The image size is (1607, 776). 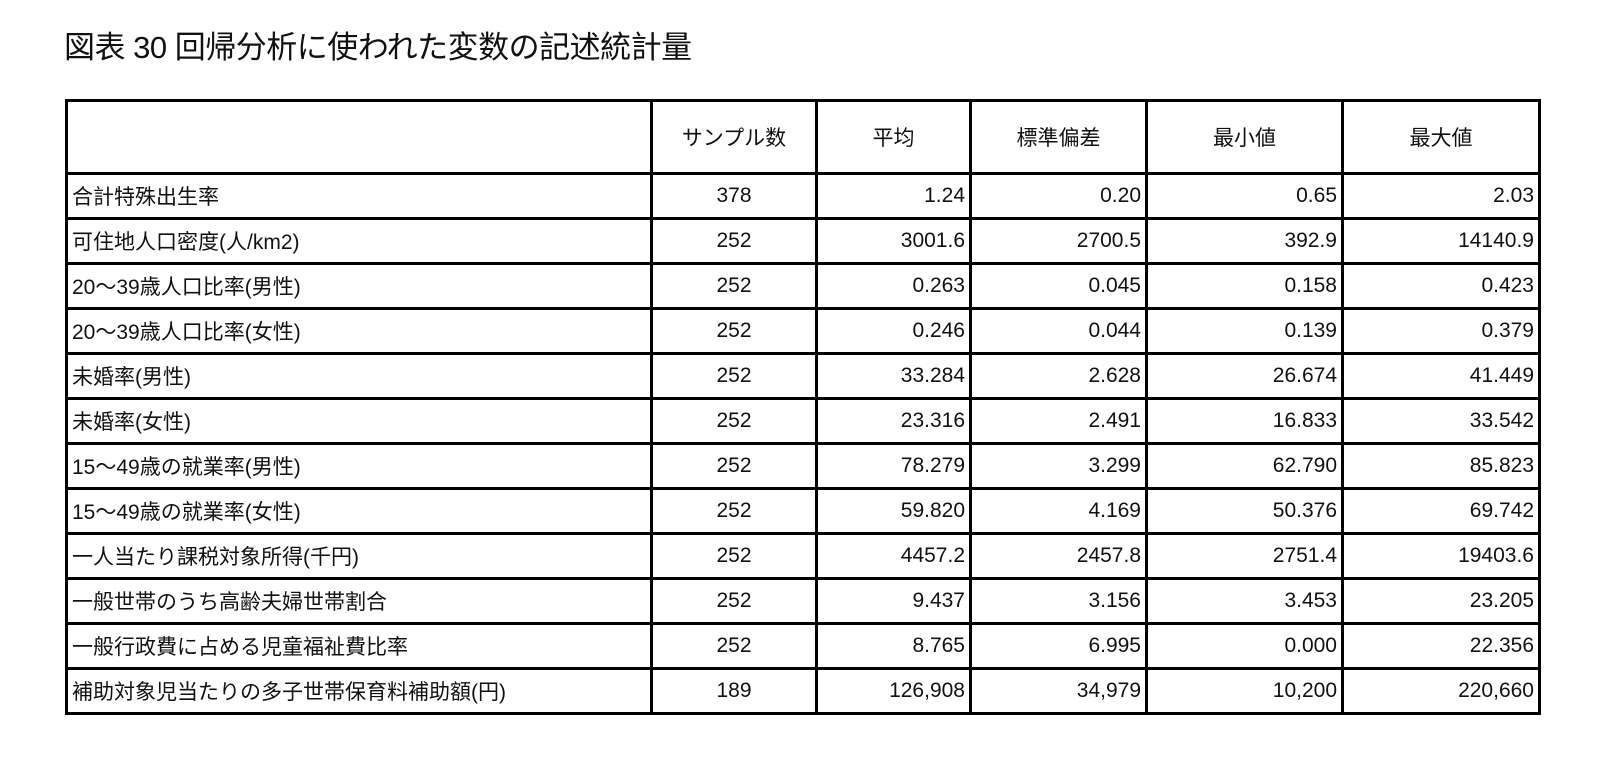 What do you see at coordinates (1058, 331) in the screenshot?
I see `std-dev-value: 0.044` at bounding box center [1058, 331].